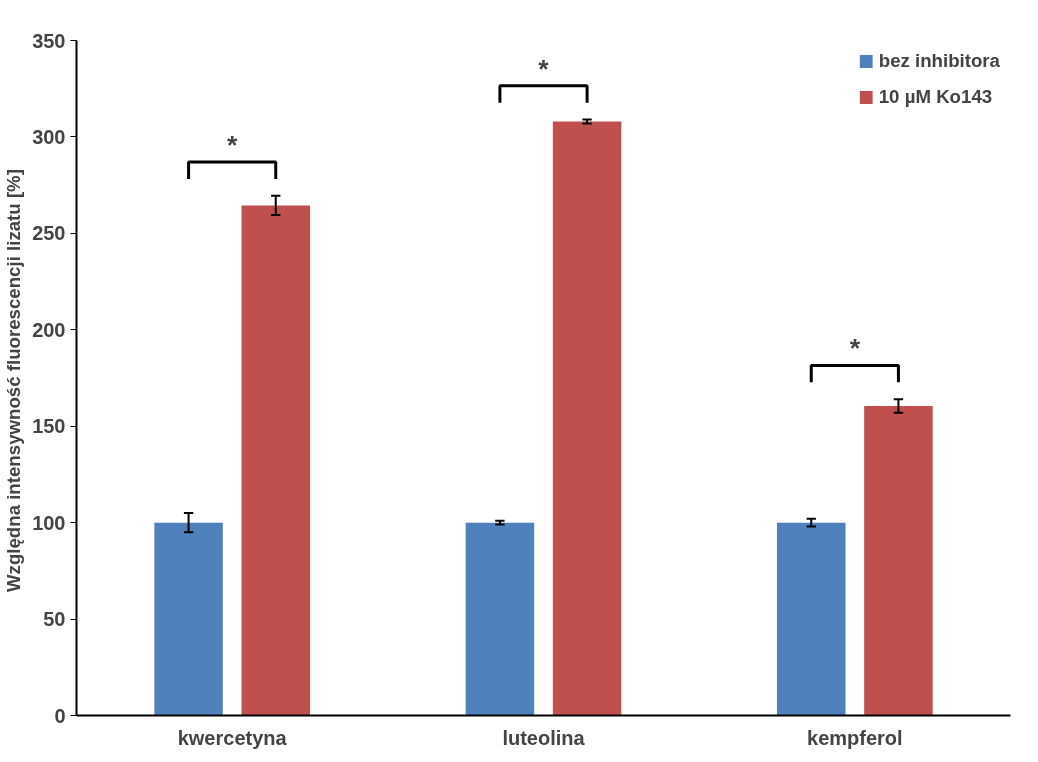 The width and height of the screenshot is (1038, 762). What do you see at coordinates (49, 329) in the screenshot?
I see `y-tick-label: 200` at bounding box center [49, 329].